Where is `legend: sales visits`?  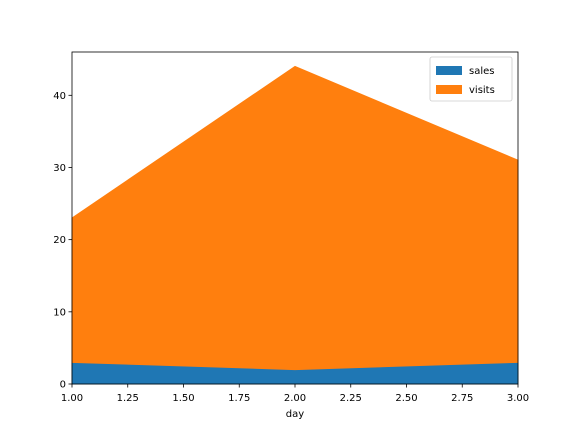 legend: sales visits is located at coordinates (471, 79).